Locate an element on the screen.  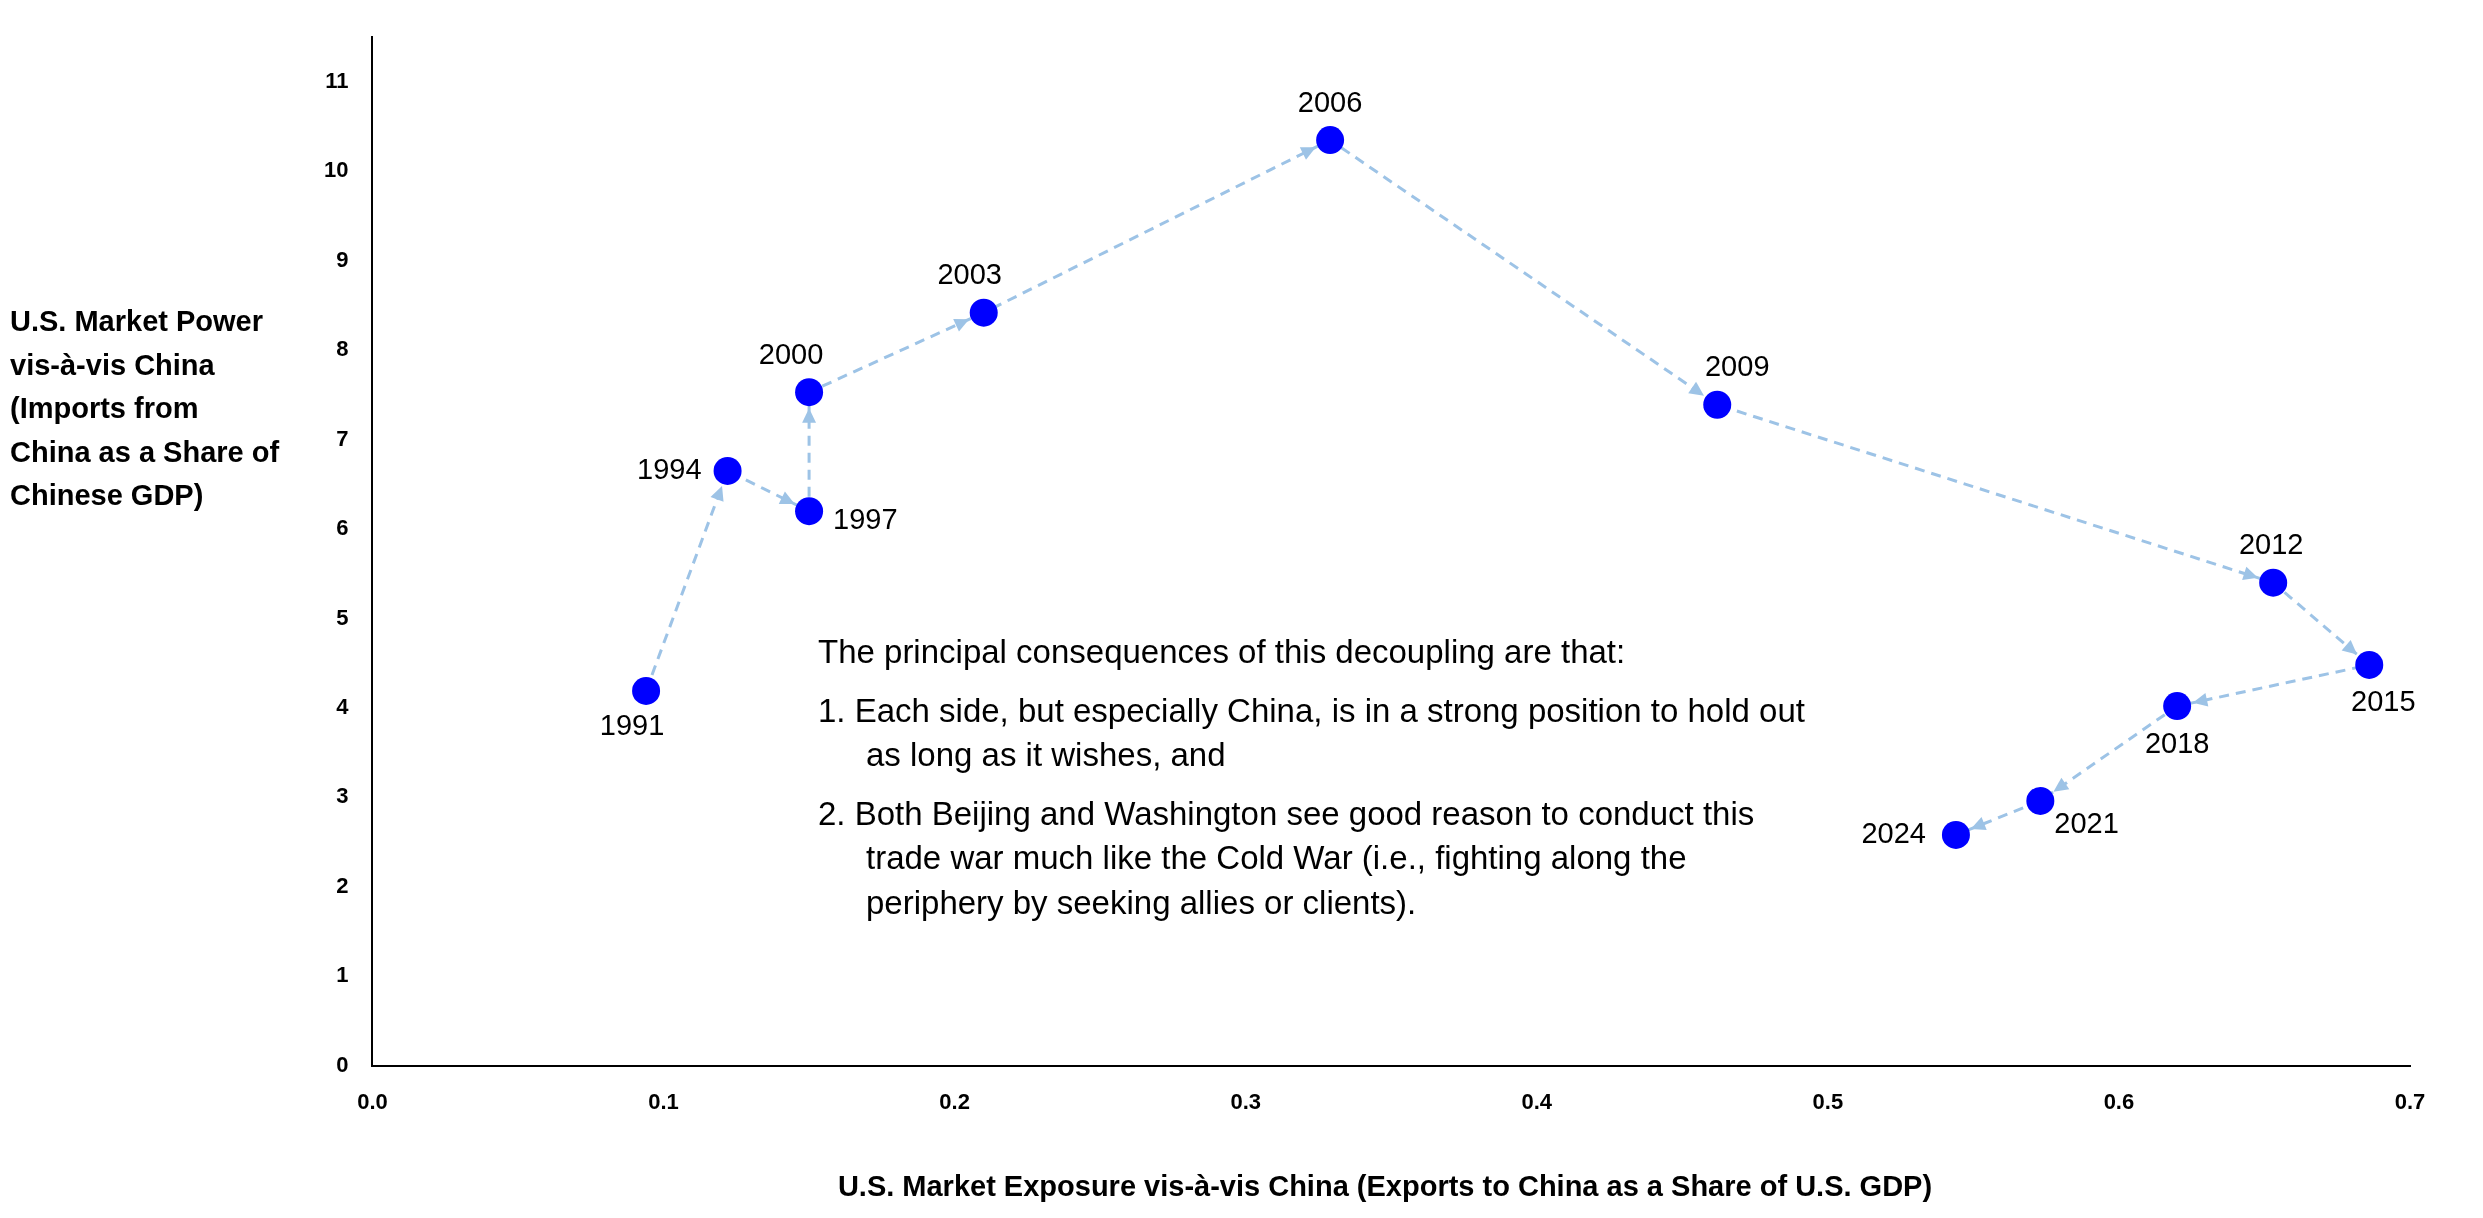
y-tick-label: 7 is located at coordinates (342, 438).